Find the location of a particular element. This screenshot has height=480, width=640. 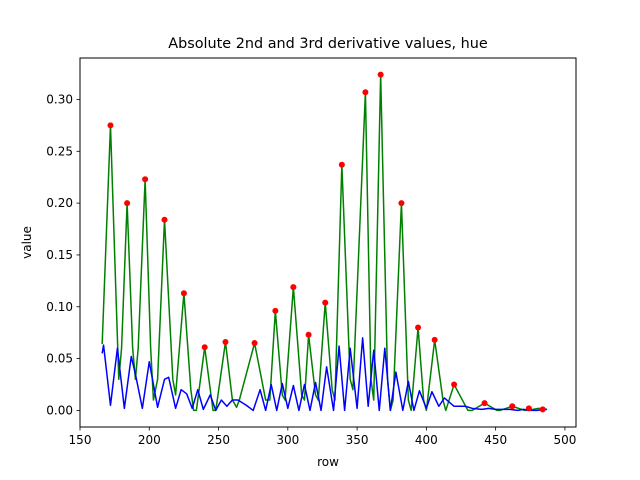

y-tick-label: 0.00 is located at coordinates (59, 410).